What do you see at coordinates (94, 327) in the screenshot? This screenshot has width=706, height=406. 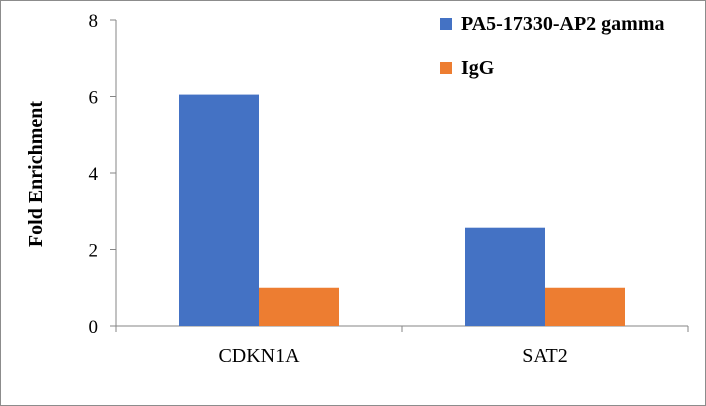 I see `y-tick-label: 0` at bounding box center [94, 327].